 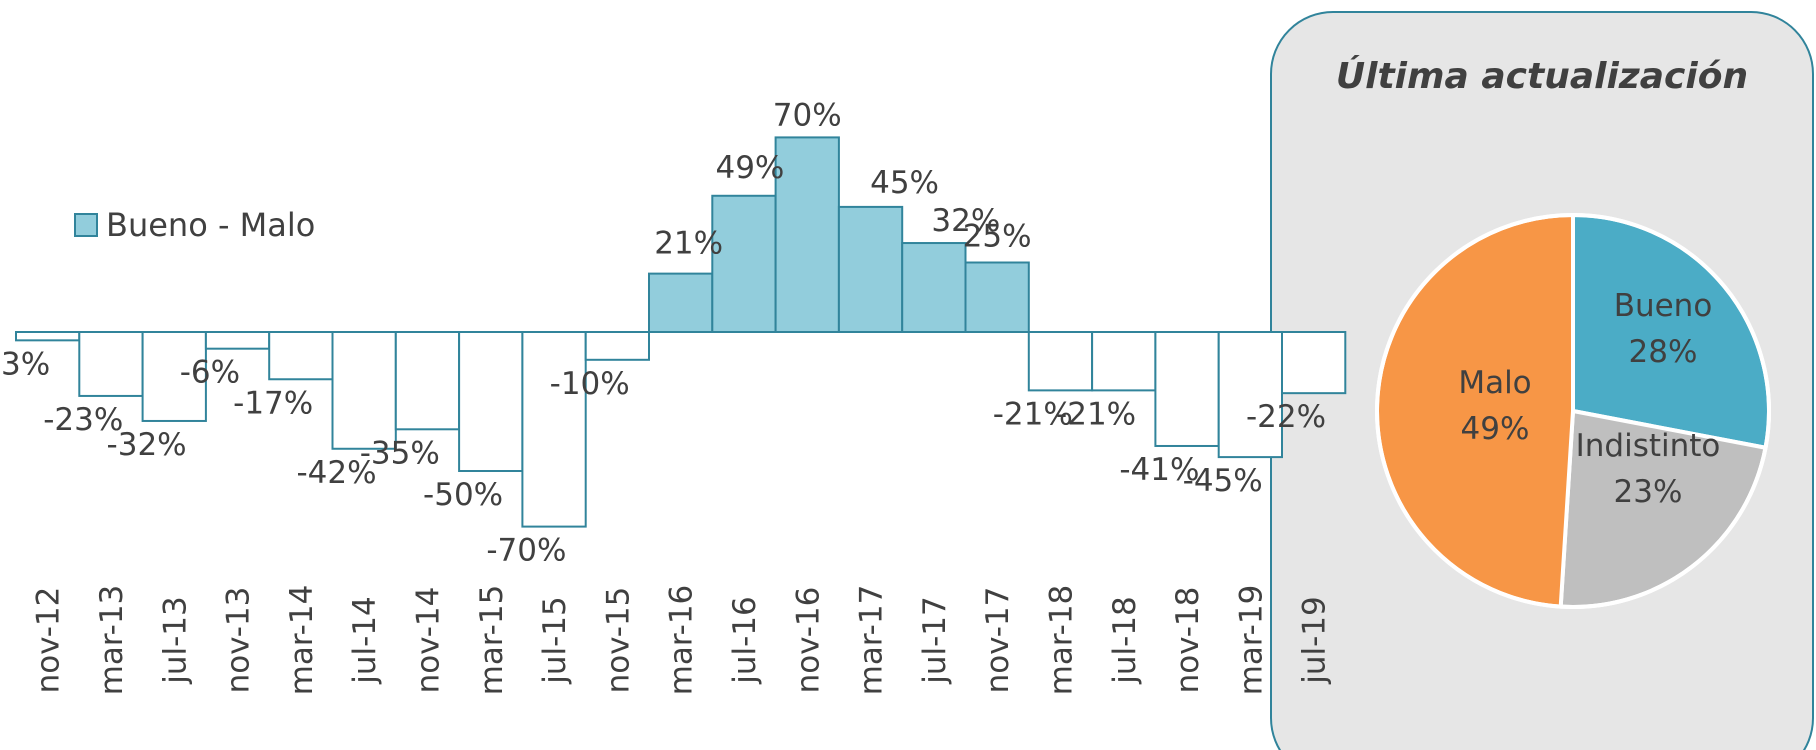 I want to click on legend-swatch, so click(x=86, y=225).